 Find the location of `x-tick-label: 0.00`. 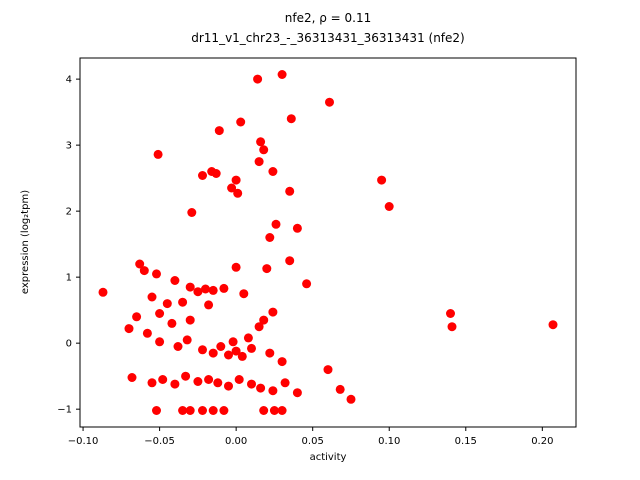

x-tick-label: 0.00 is located at coordinates (236, 441).